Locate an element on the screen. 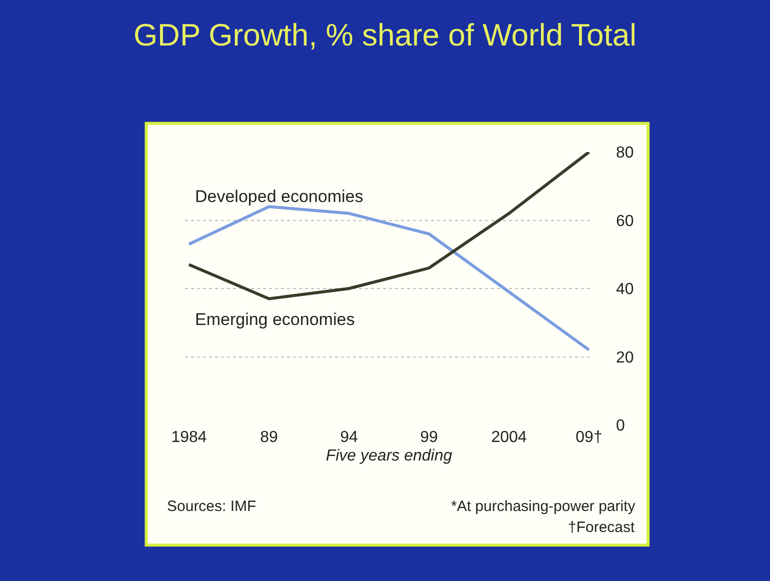 This screenshot has height=581, width=770. x-tick-label: 94 is located at coordinates (349, 437).